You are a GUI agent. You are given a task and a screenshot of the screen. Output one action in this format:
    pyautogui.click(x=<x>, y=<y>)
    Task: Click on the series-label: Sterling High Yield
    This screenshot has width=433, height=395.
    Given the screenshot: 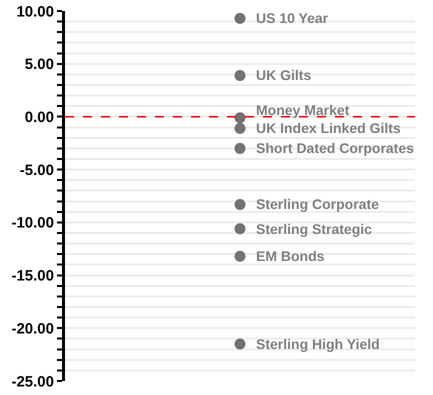 What is the action you would take?
    pyautogui.click(x=318, y=344)
    